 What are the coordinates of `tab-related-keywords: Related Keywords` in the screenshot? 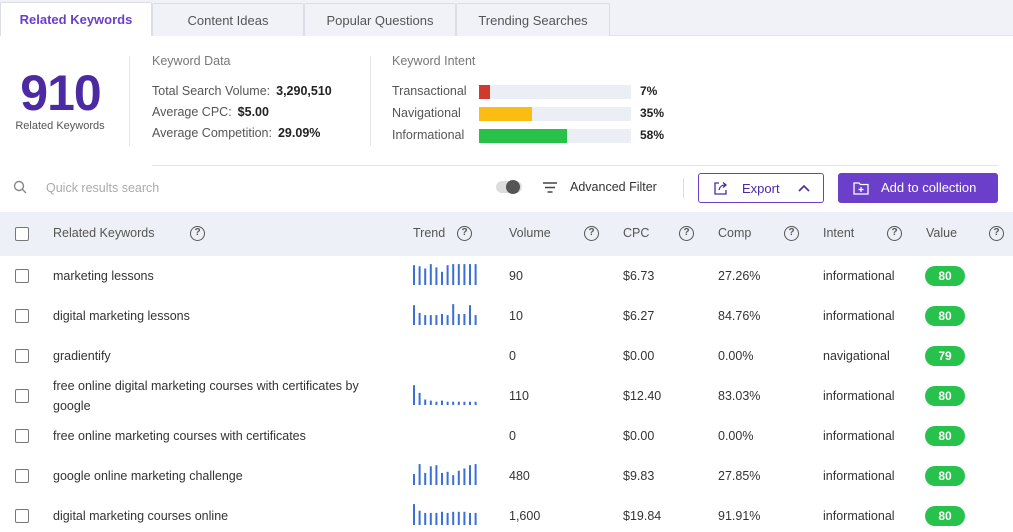 It's located at (76, 19).